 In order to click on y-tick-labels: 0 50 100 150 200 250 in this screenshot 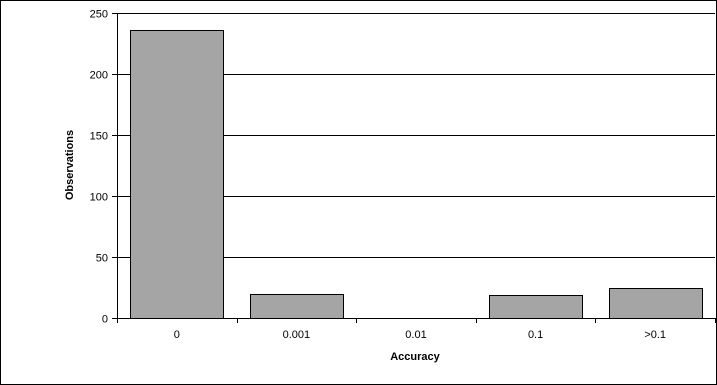, I will do `click(99, 167)`.